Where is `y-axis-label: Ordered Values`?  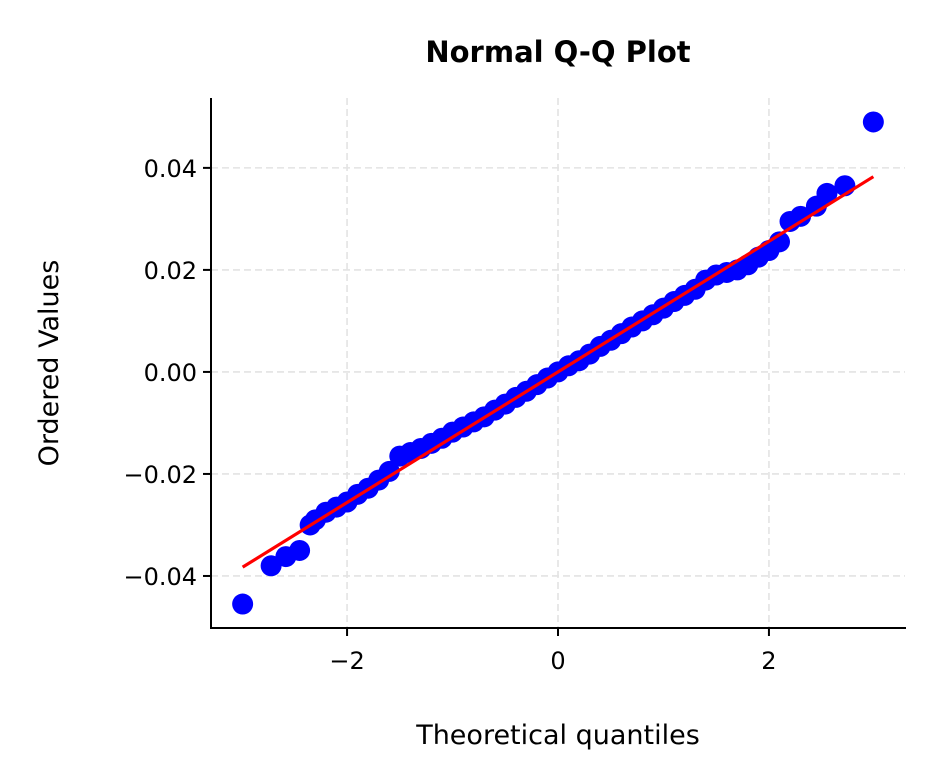
y-axis-label: Ordered Values is located at coordinates (49, 363).